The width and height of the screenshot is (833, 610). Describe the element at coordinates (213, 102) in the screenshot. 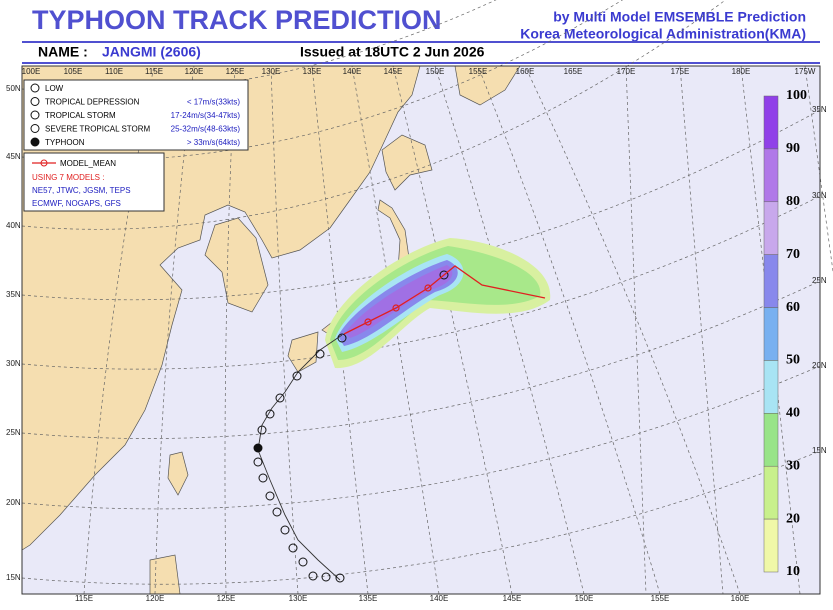

I see `legend-range: < 17m/s(33kts)` at that location.